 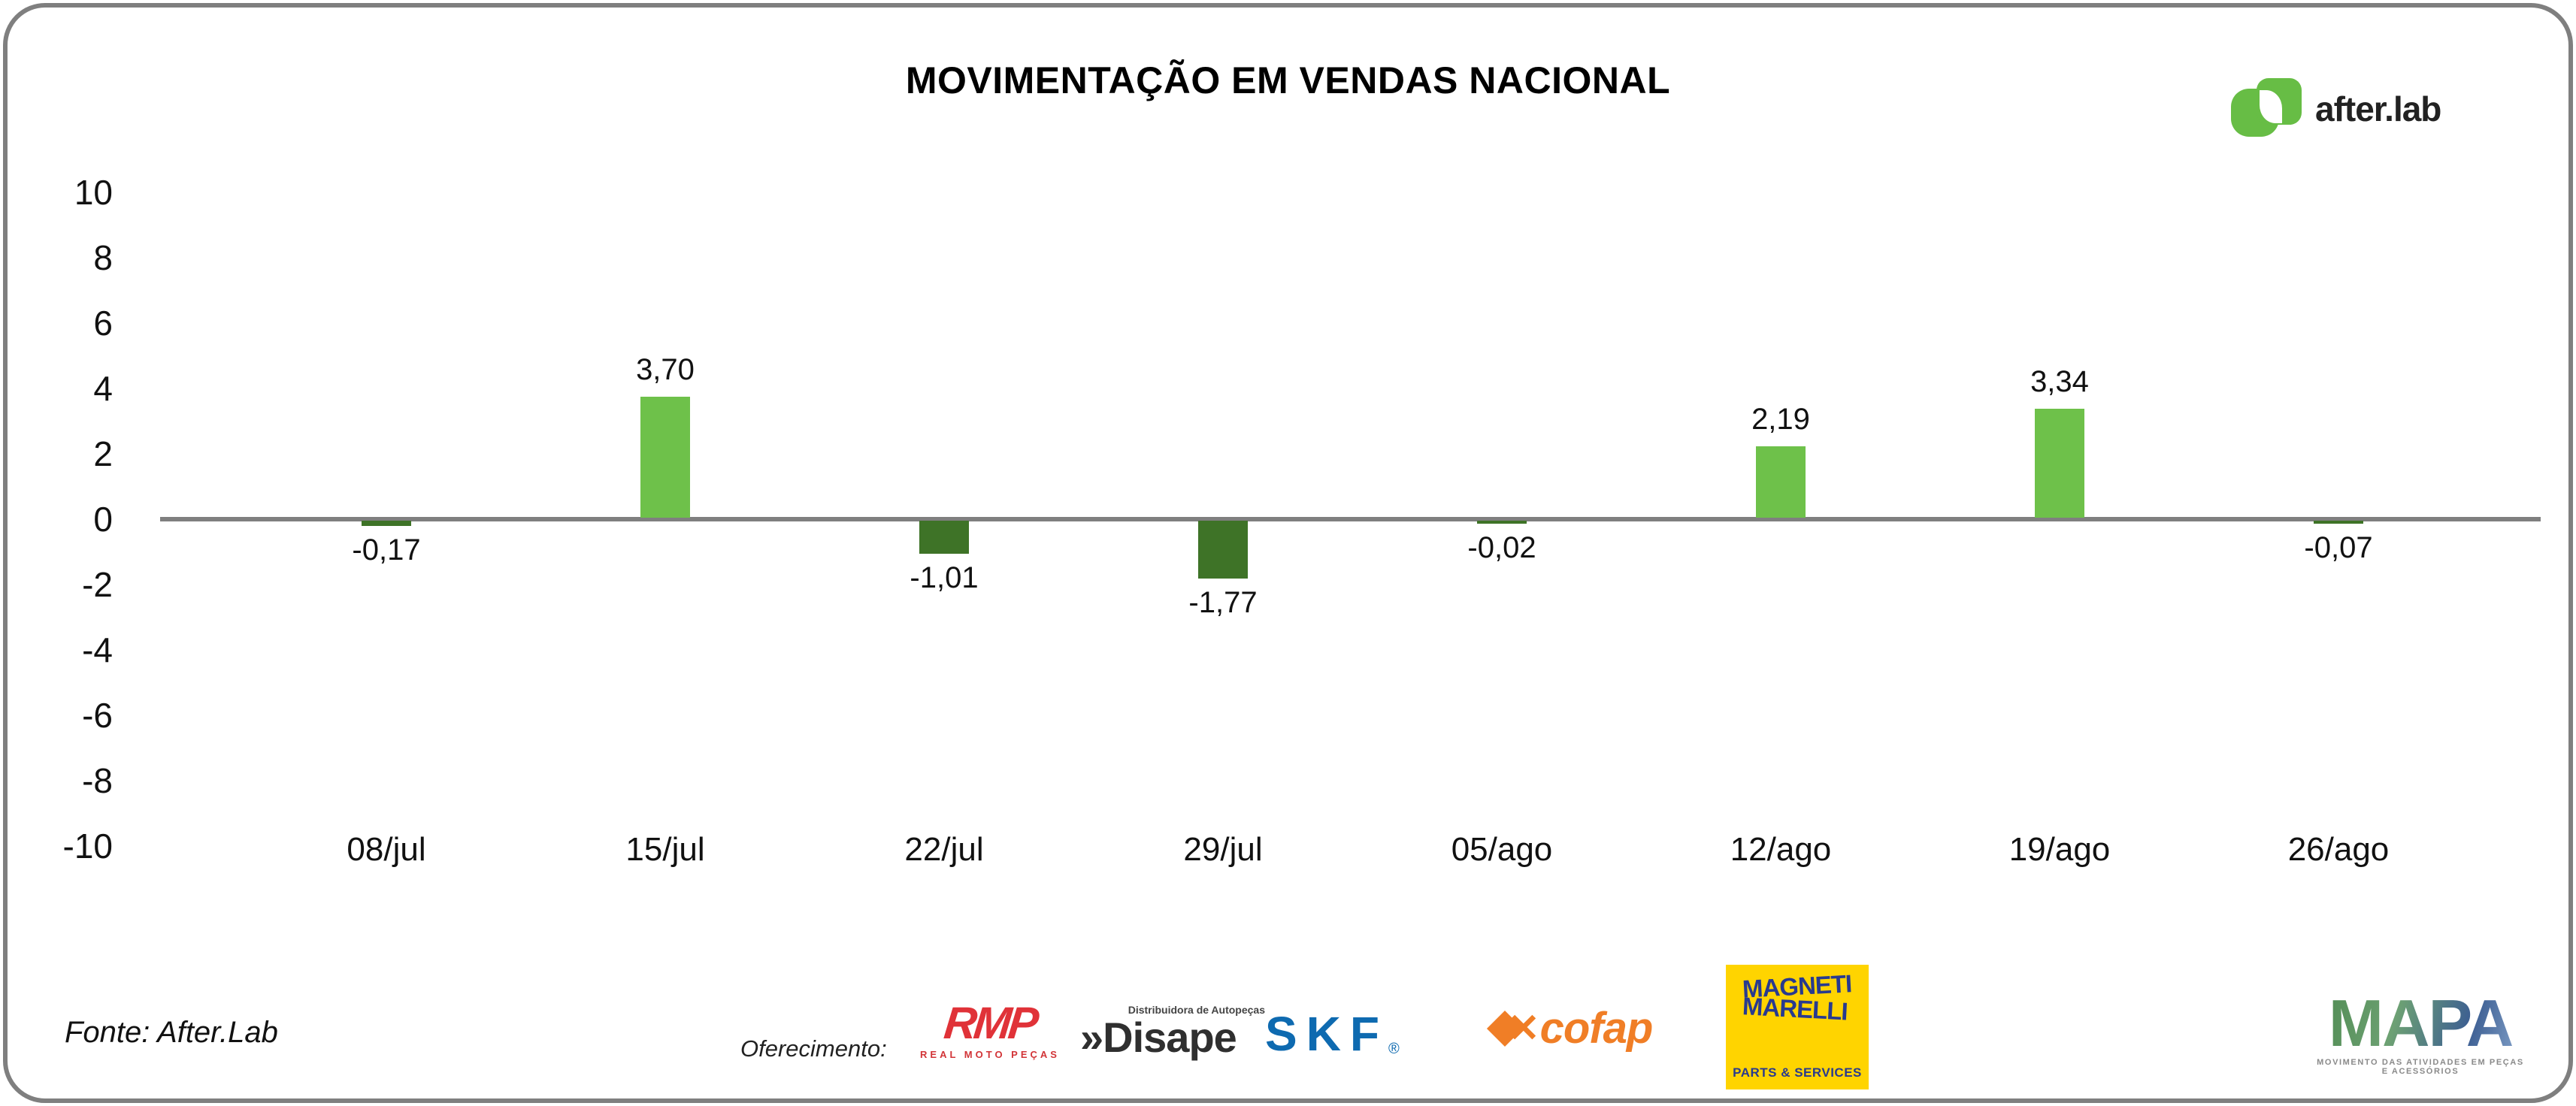 I want to click on y-tick-label: -4, so click(x=97, y=649).